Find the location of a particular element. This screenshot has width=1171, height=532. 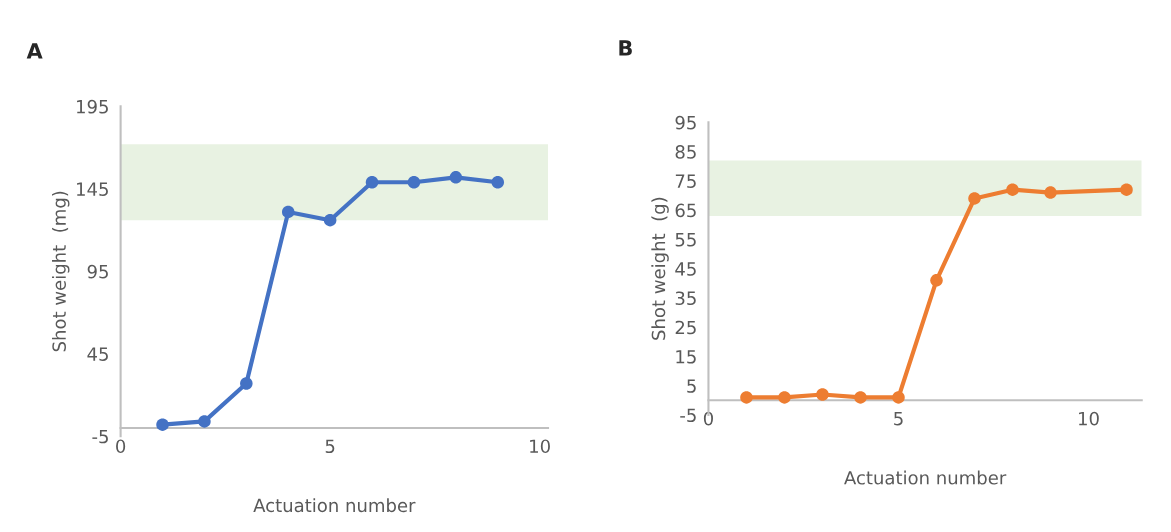

y-tick-label: 65 is located at coordinates (685, 210).